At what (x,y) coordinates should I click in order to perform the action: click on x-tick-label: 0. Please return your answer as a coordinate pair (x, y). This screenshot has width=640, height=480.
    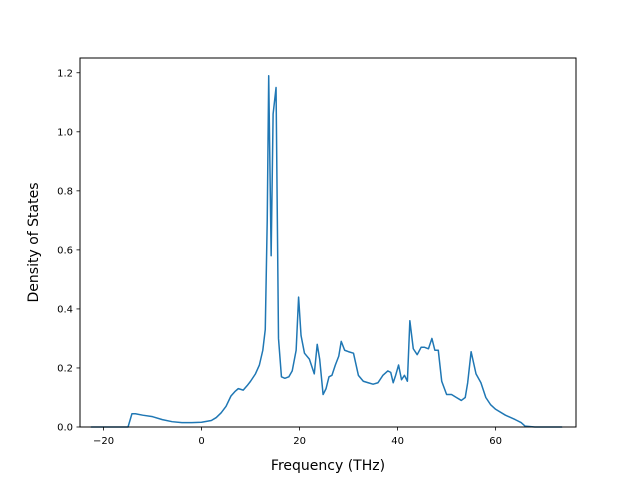
    Looking at the image, I should click on (201, 441).